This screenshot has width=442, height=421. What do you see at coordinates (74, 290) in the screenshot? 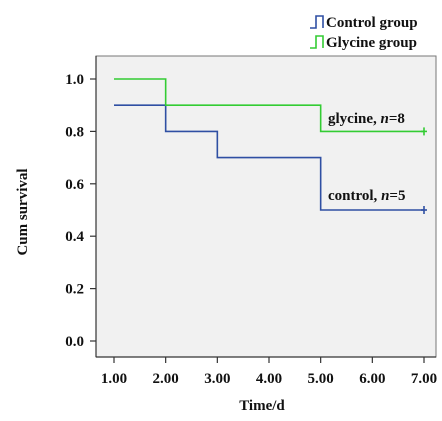
I see `y-tick-label: 0.2` at bounding box center [74, 290].